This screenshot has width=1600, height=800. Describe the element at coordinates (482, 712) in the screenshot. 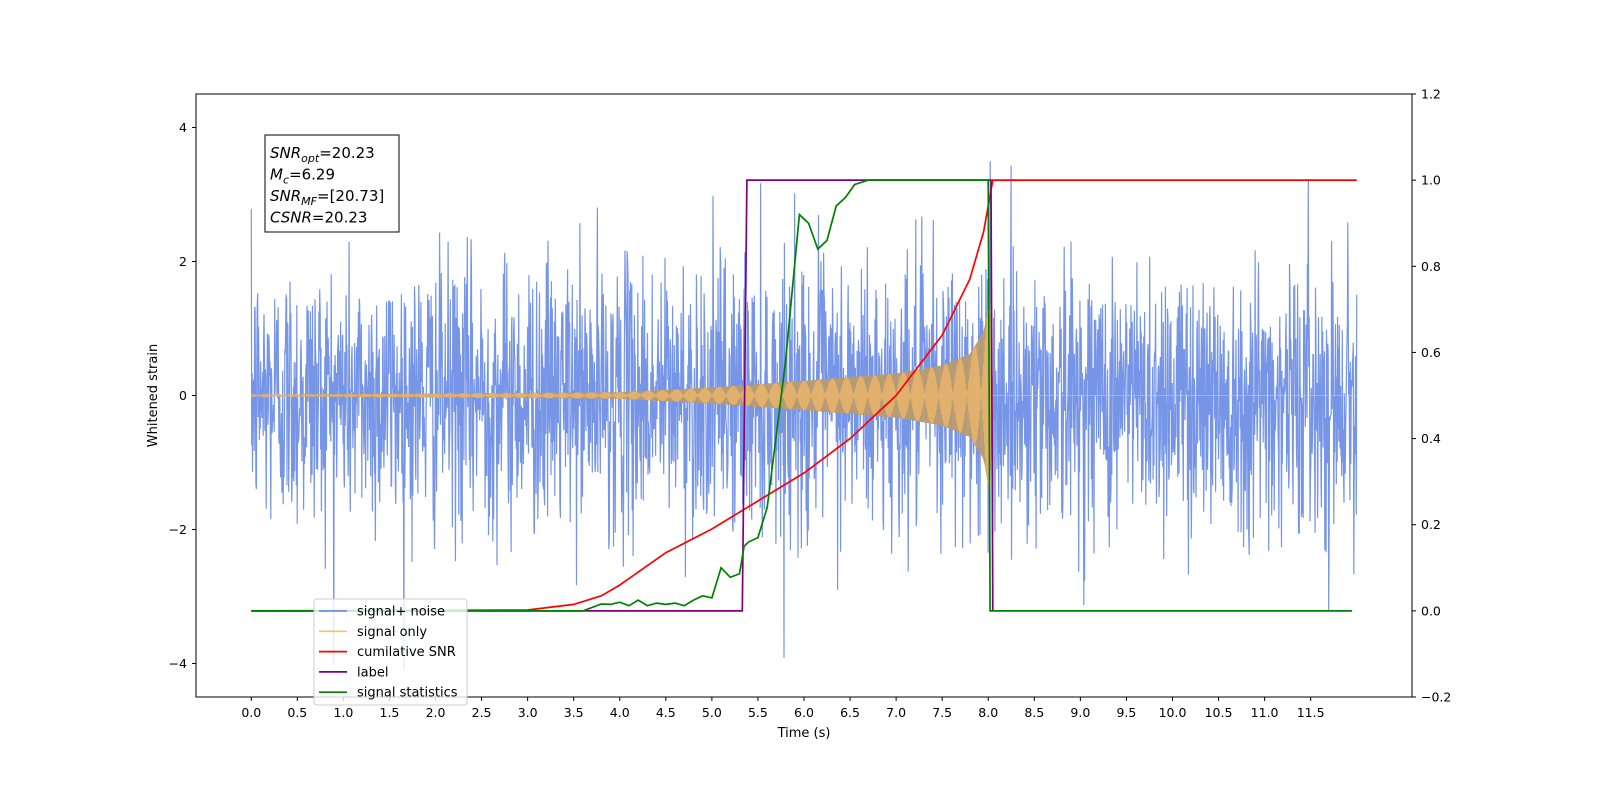

I see `x-tick-label: 2.5` at that location.